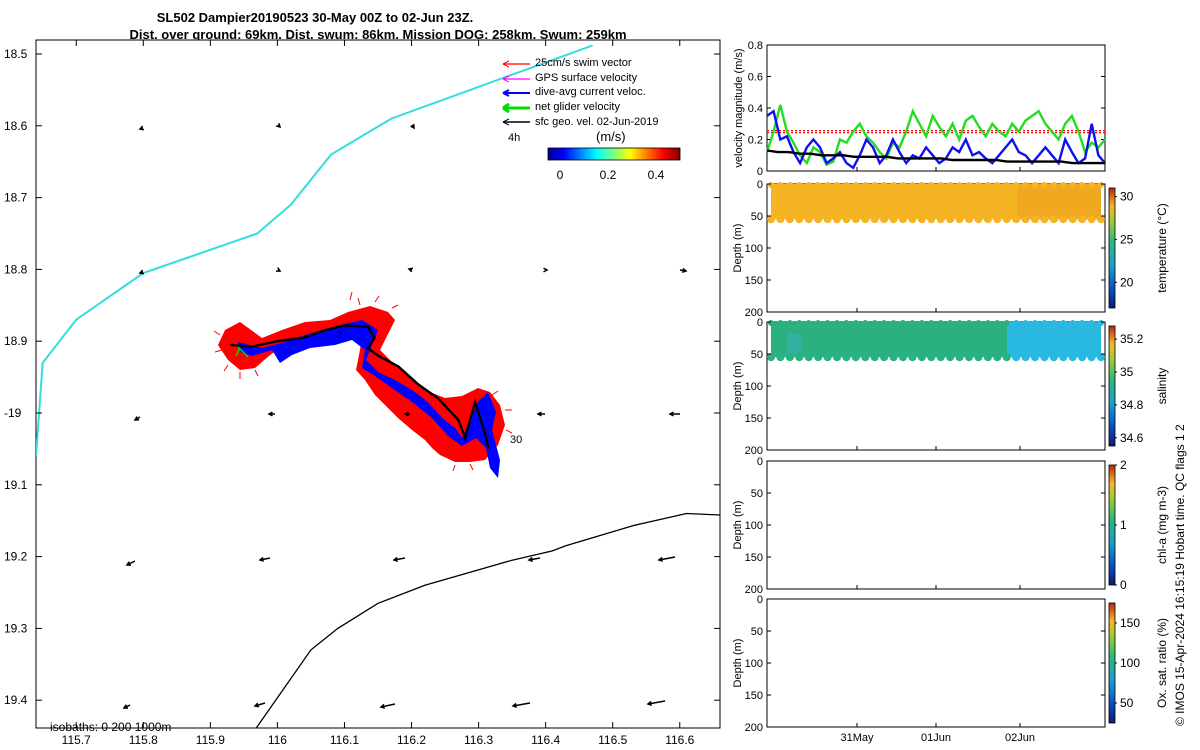  What do you see at coordinates (755, 46) in the screenshot?
I see `vel-ytick-label: 0.8` at bounding box center [755, 46].